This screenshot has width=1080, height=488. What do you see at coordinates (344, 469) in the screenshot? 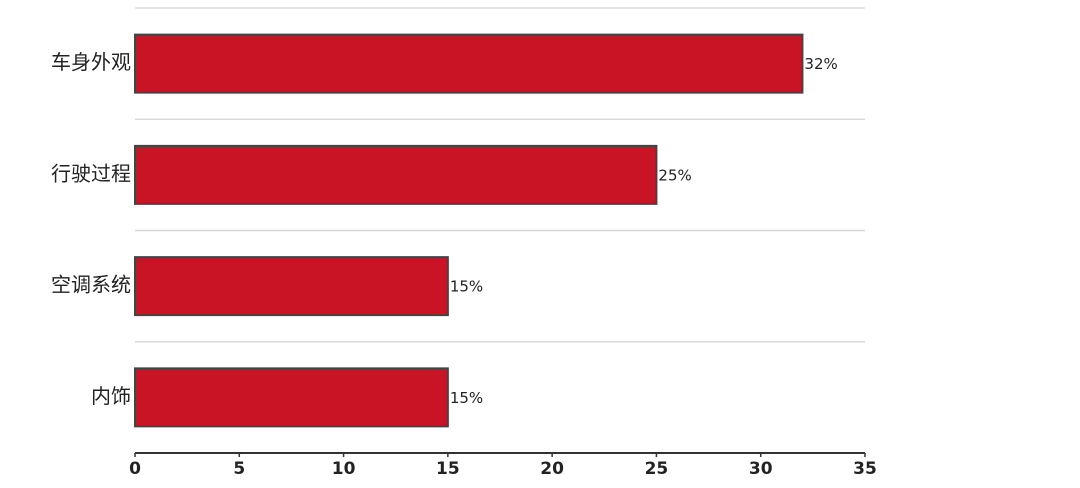
I see `x-tick-label: 10` at bounding box center [344, 469].